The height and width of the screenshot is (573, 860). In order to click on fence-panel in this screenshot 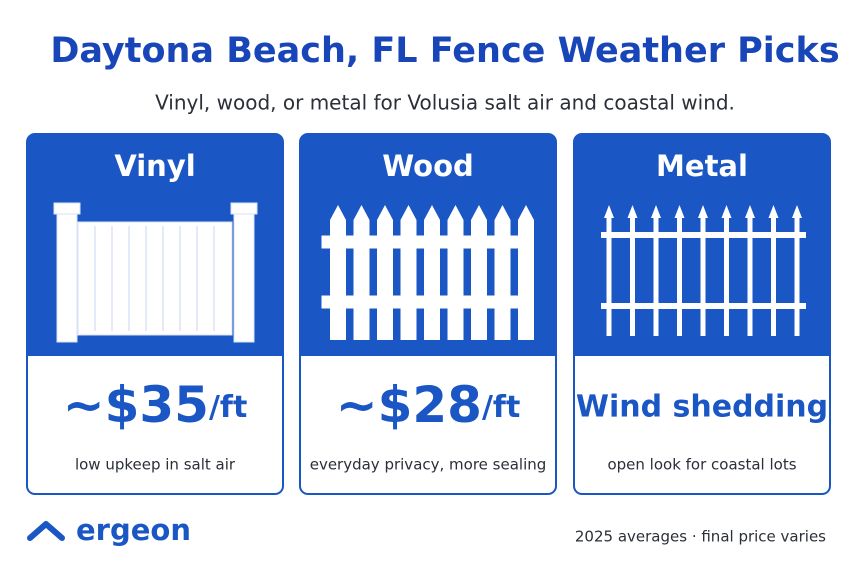, I will do `click(155, 278)`.